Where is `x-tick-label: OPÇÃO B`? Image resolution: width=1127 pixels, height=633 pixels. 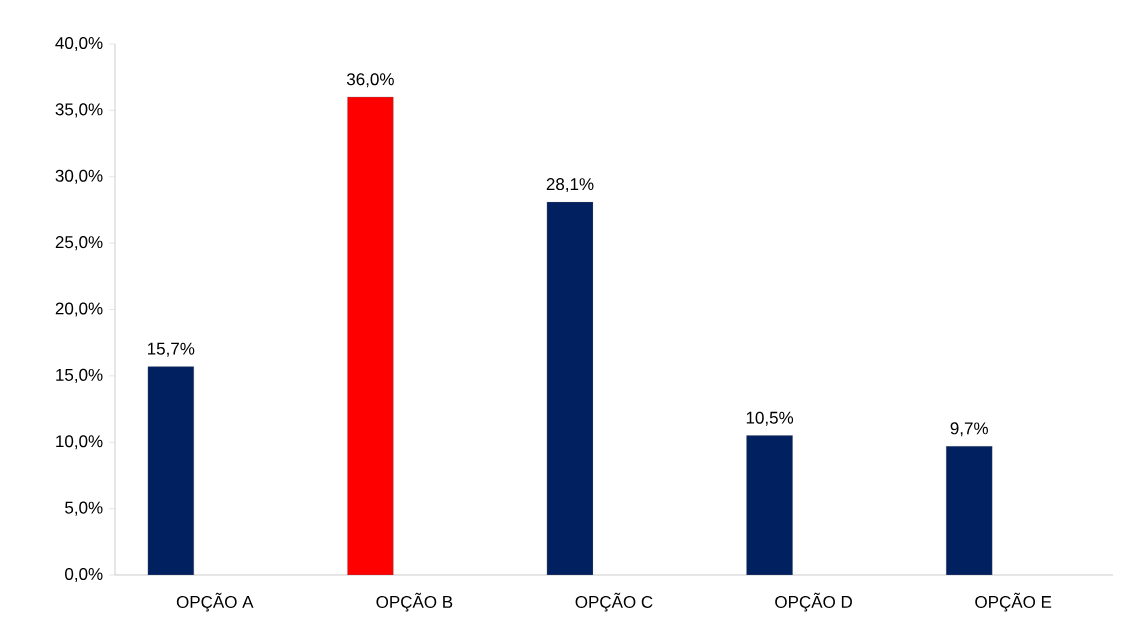 x-tick-label: OPÇÃO B is located at coordinates (414, 602).